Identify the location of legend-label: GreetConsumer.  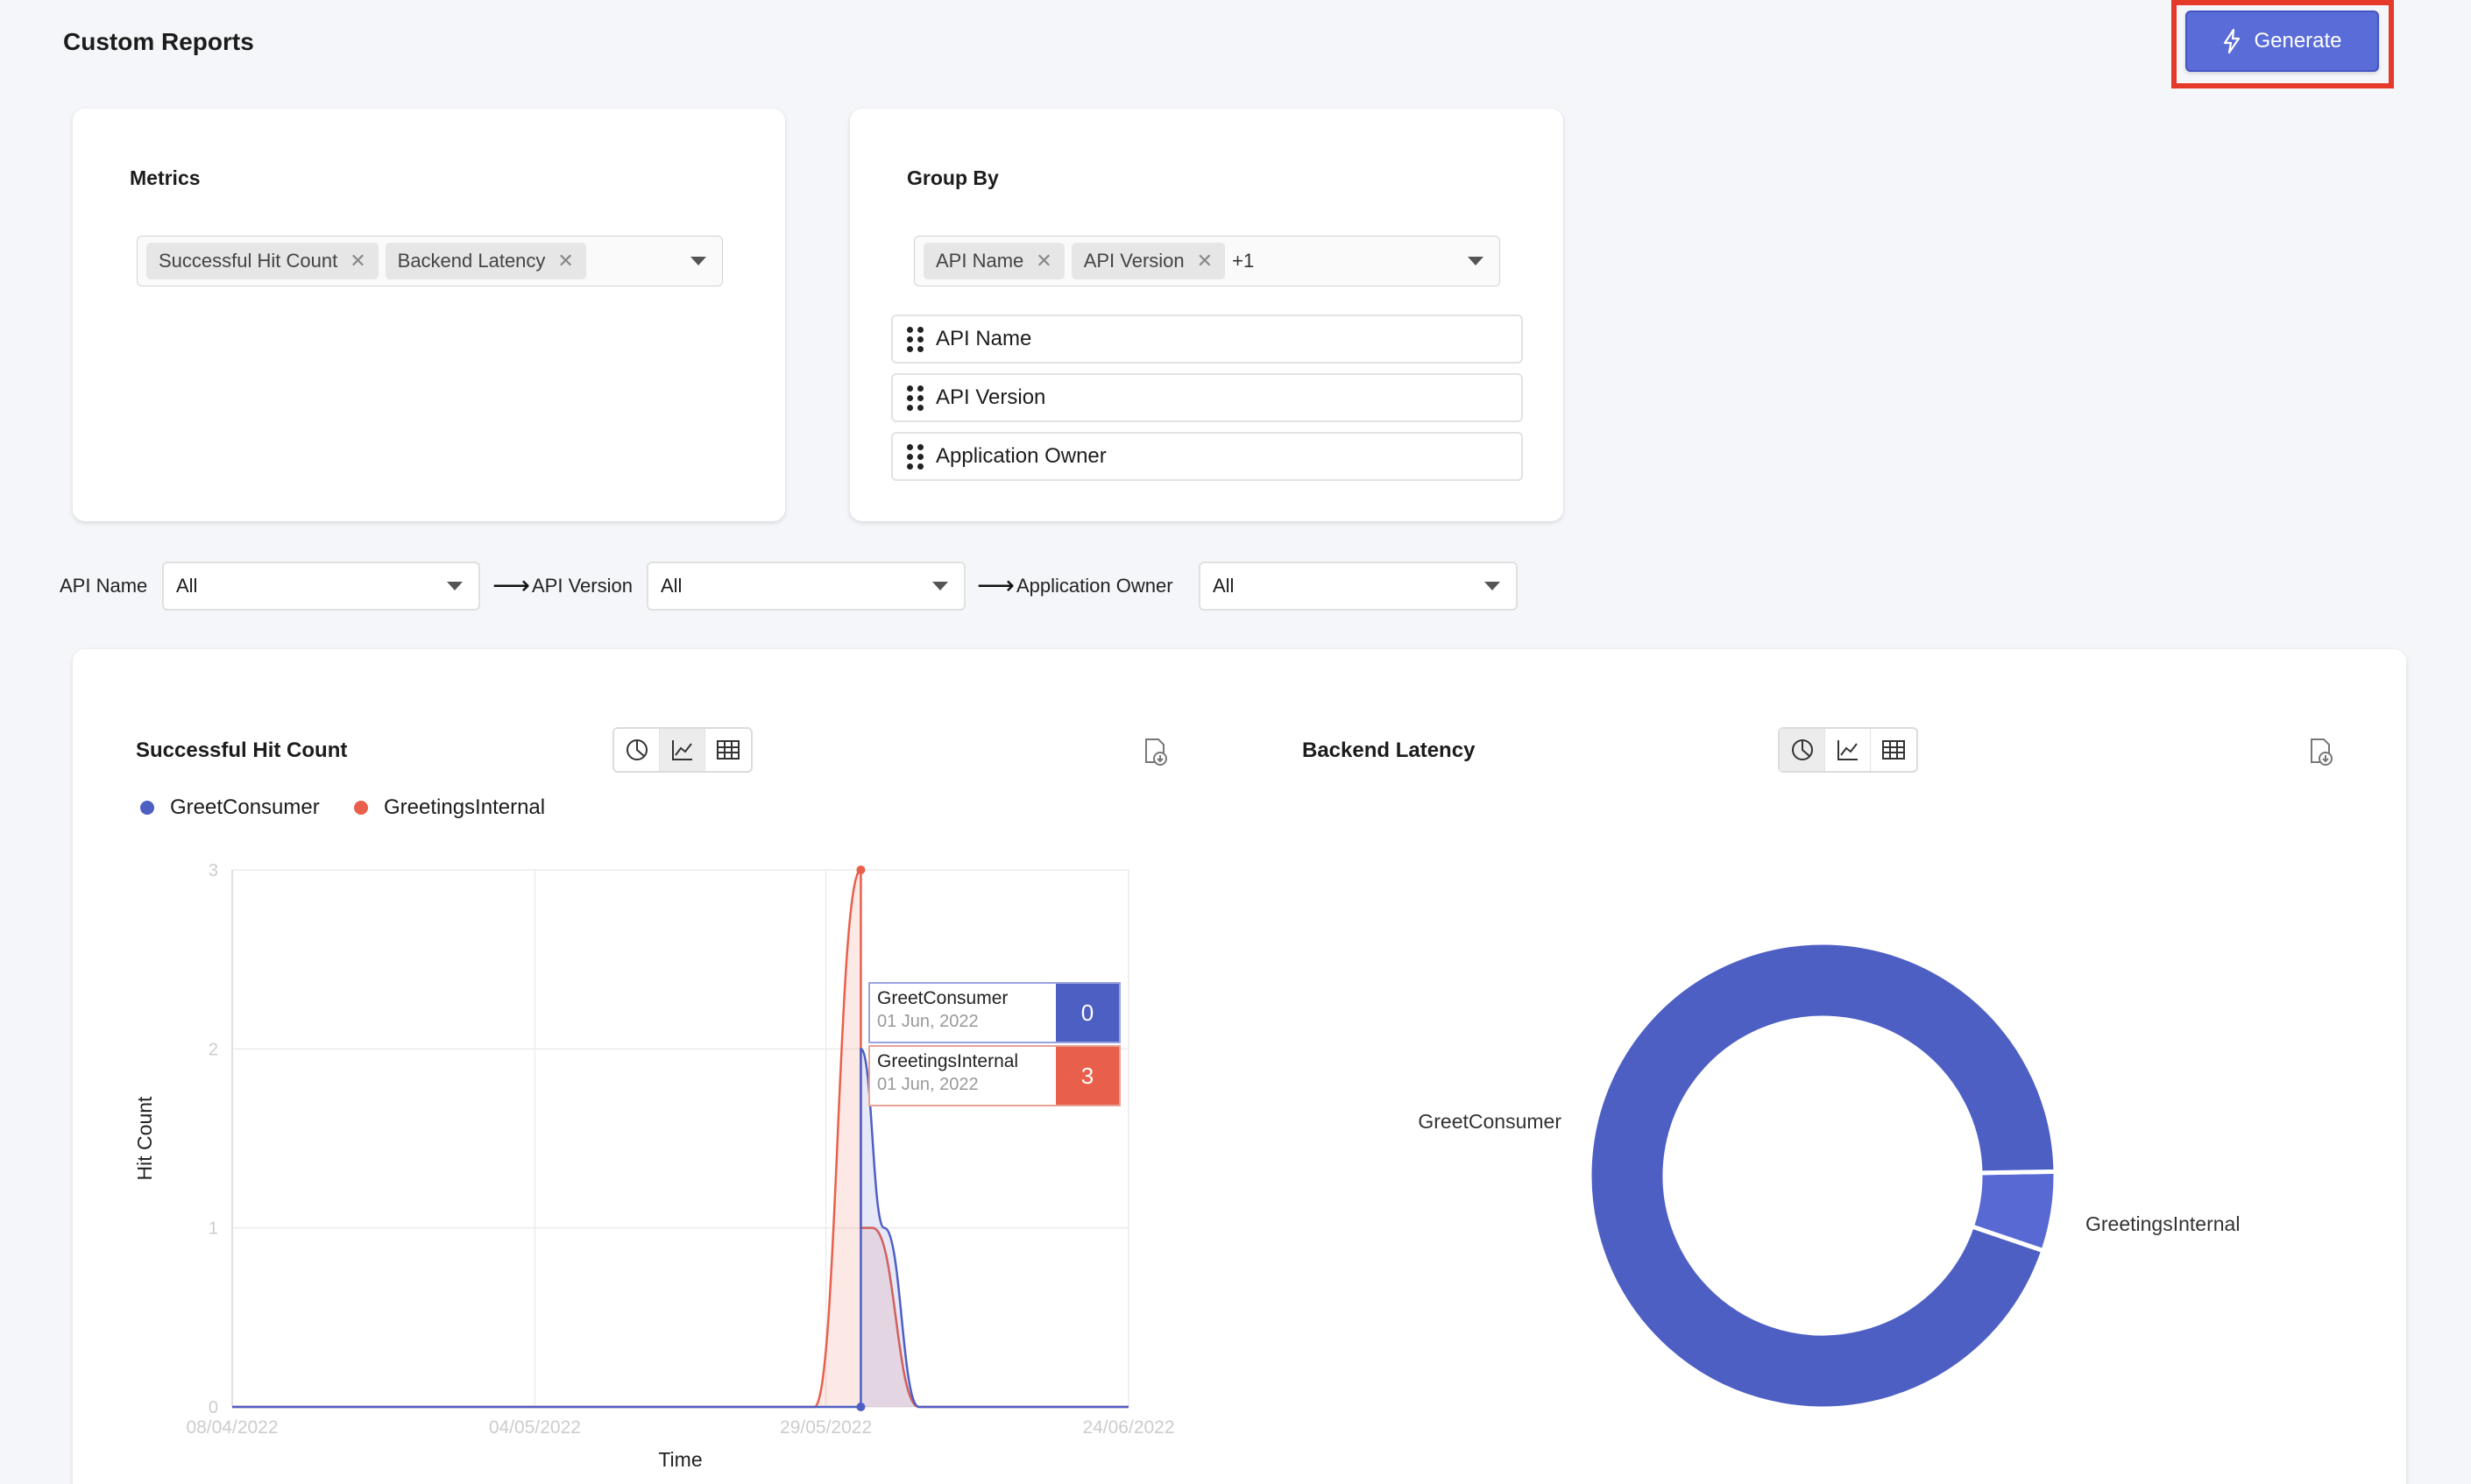
(245, 807).